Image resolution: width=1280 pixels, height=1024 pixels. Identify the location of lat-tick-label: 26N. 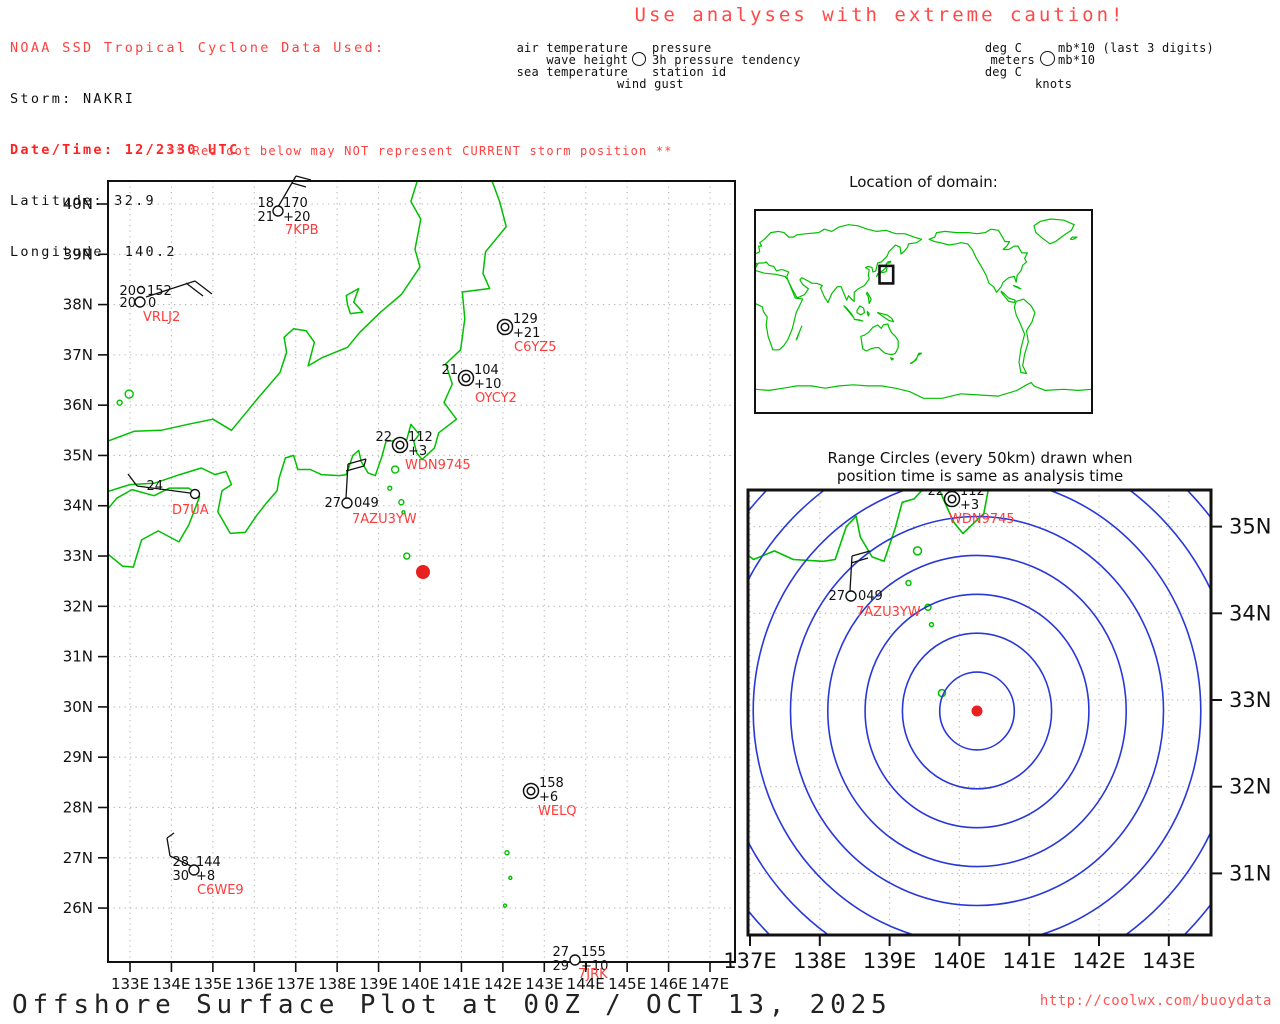
(78, 908).